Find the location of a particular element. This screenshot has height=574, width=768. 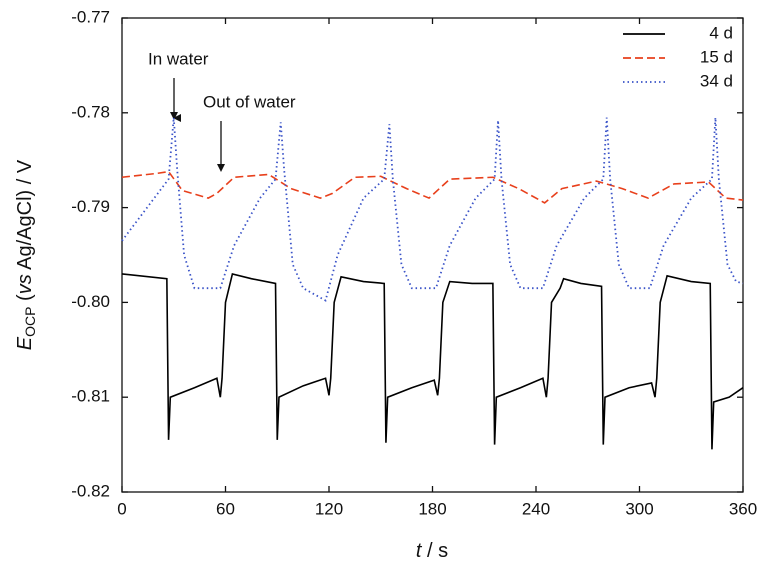

x-label-text: / s is located at coordinates (434, 551).